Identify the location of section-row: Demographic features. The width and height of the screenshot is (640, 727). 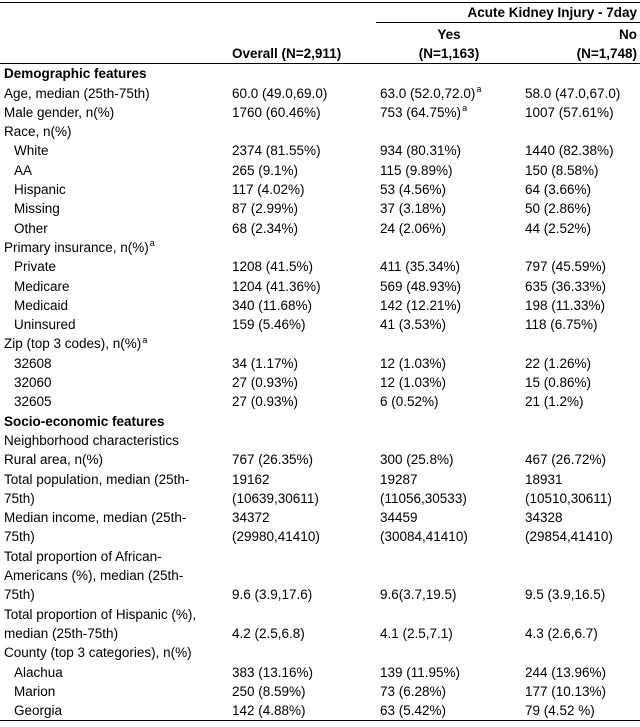
(320, 74).